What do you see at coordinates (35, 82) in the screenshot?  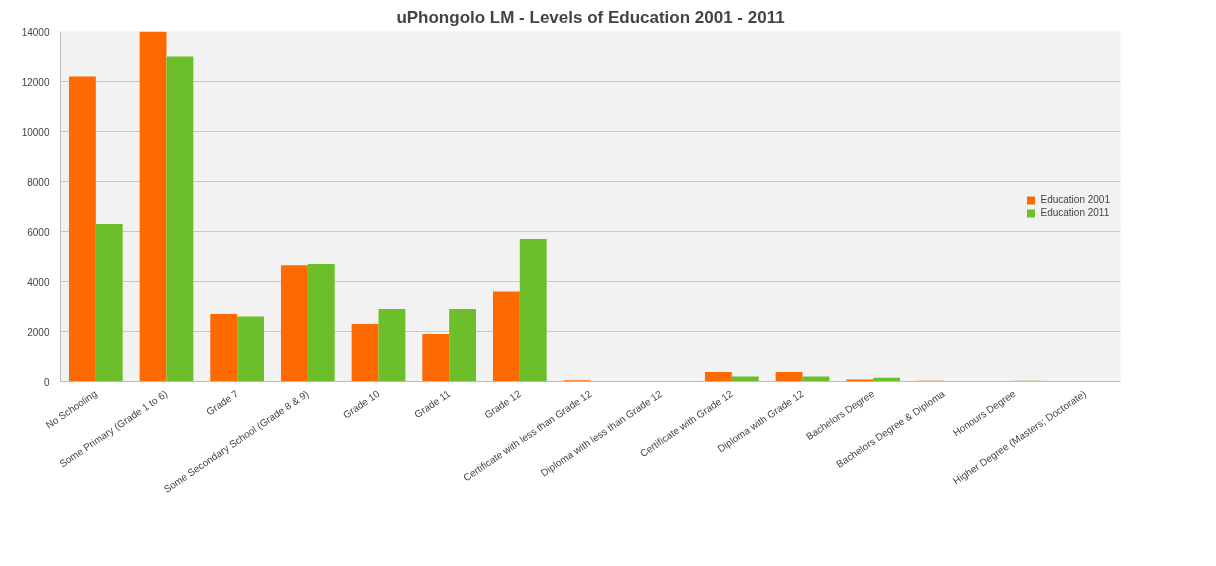 I see `y-tick-label: 12000` at bounding box center [35, 82].